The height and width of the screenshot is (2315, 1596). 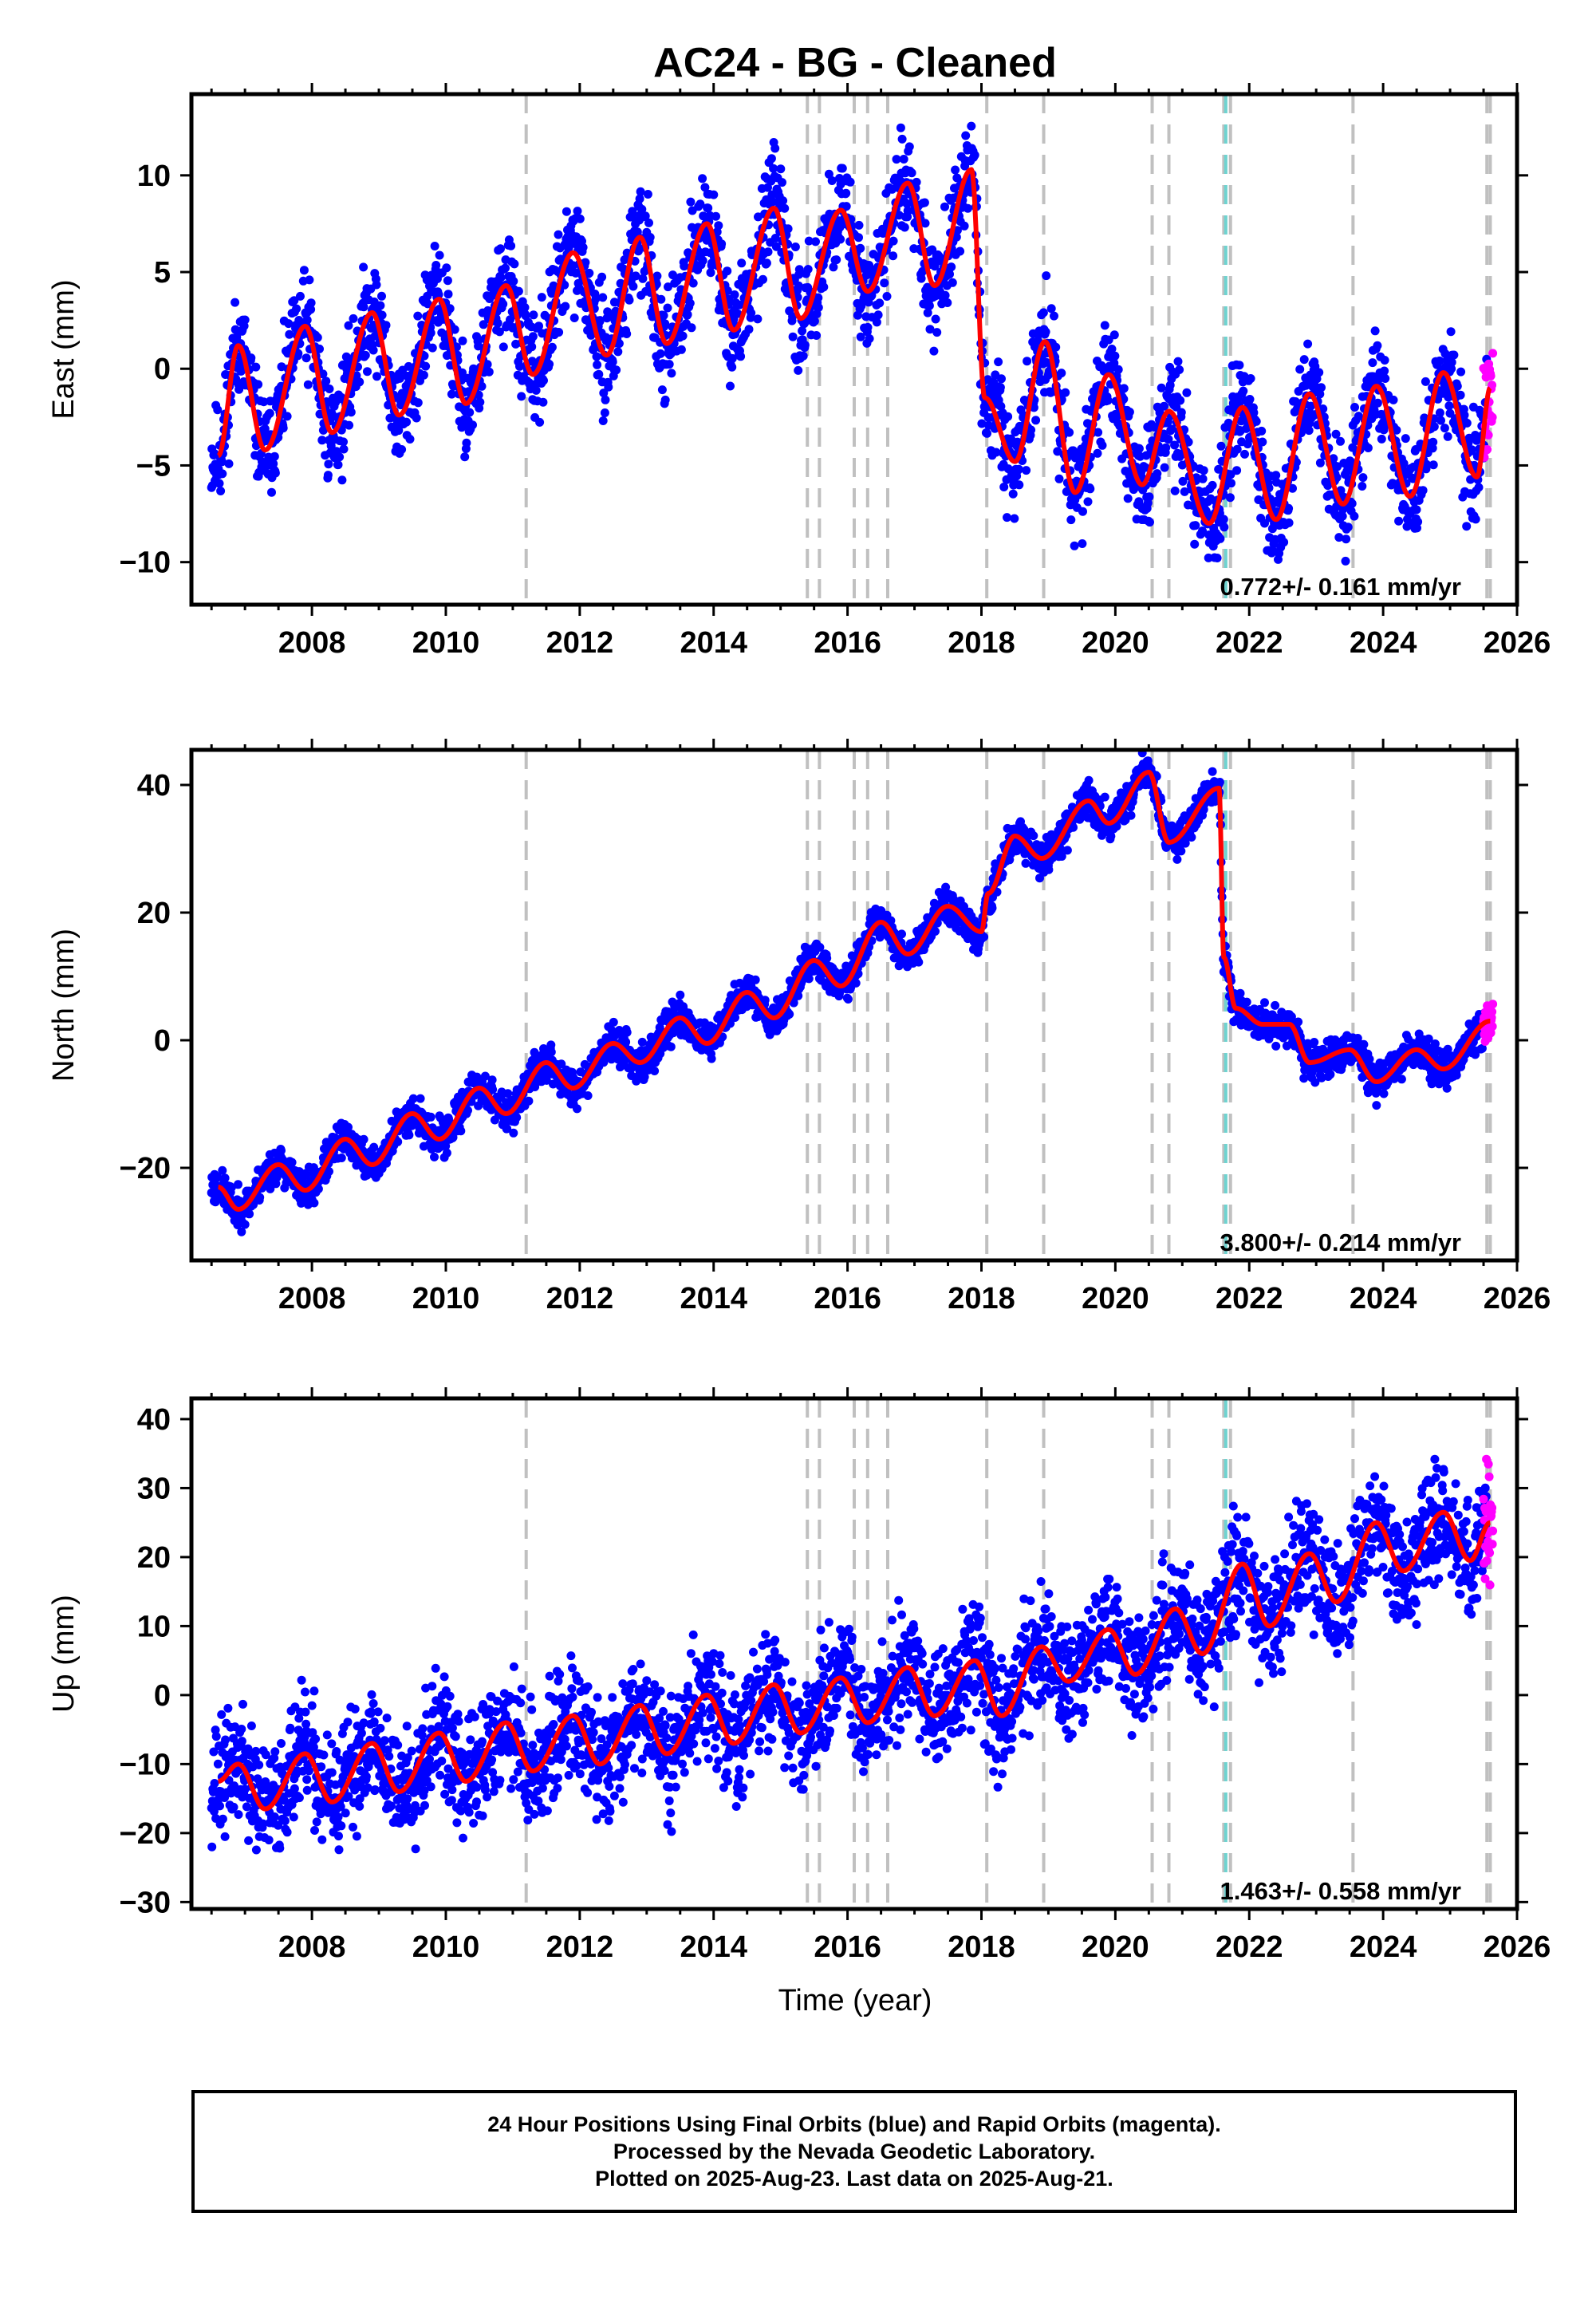 I want to click on y-tick-label: −10, so click(x=145, y=563).